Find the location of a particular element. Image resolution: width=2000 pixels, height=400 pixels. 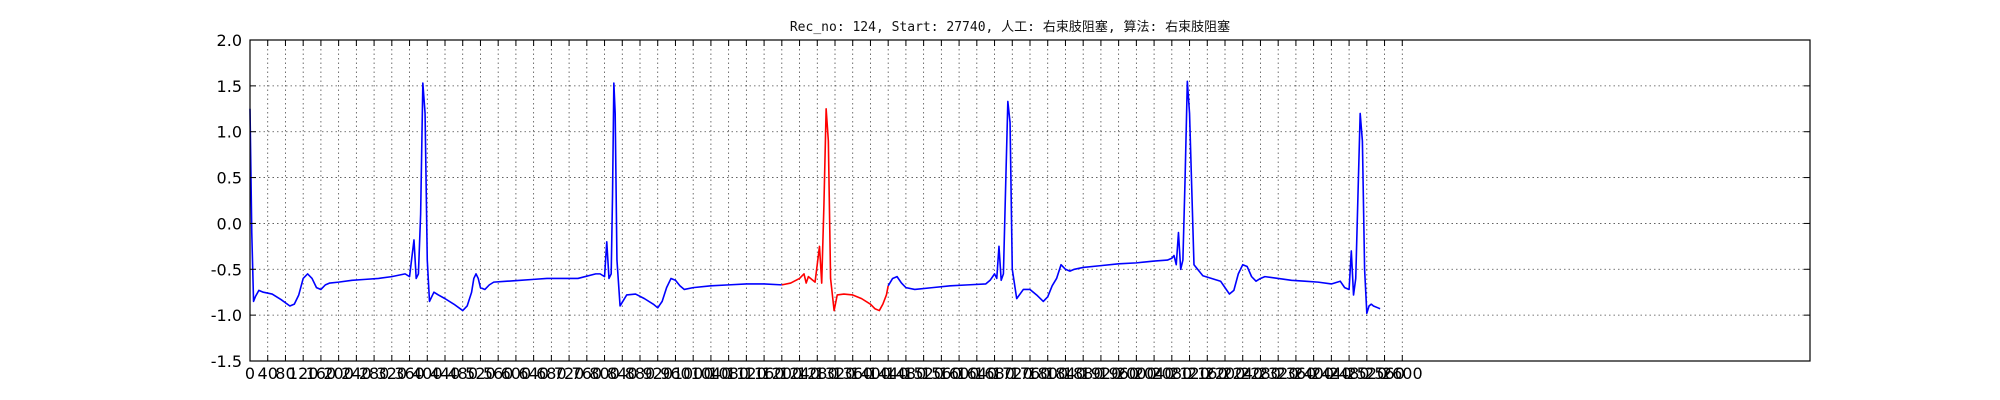

x-tick-label: 200 is located at coordinates (338, 373).